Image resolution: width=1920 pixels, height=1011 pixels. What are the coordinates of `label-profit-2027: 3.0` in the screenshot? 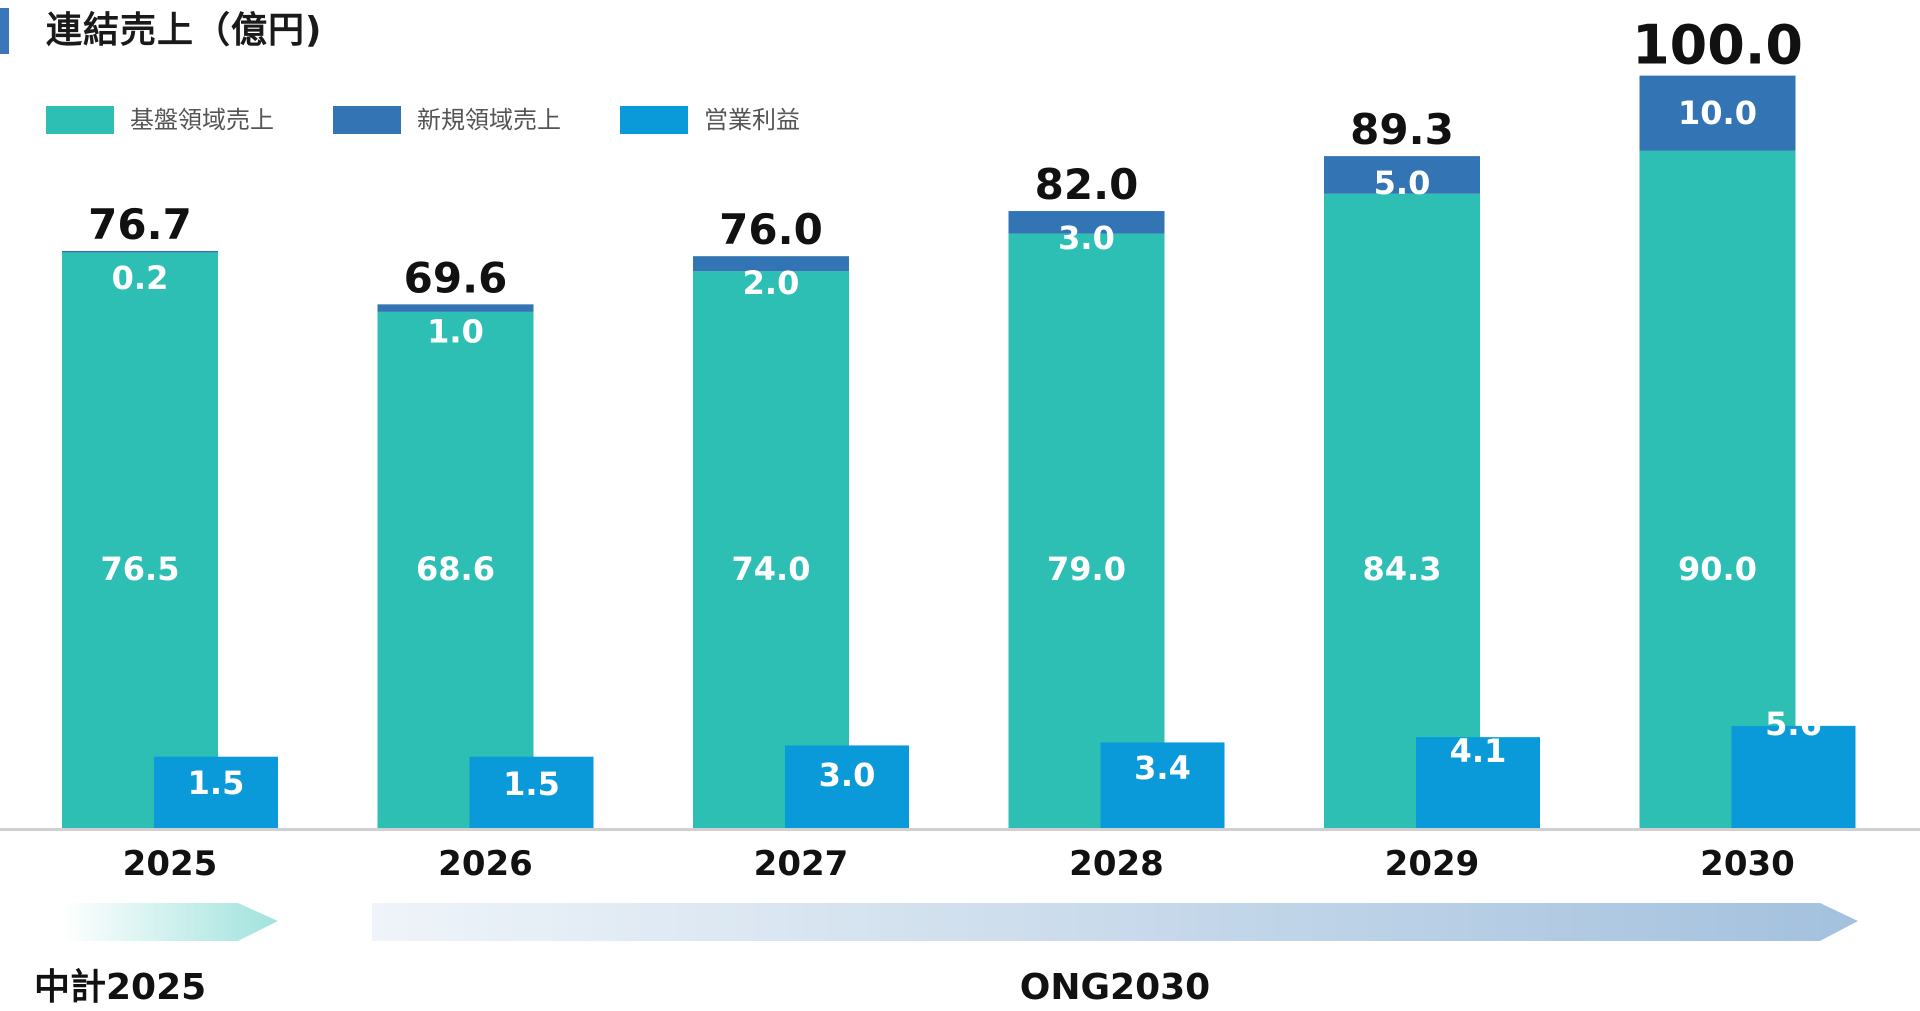 It's located at (847, 775).